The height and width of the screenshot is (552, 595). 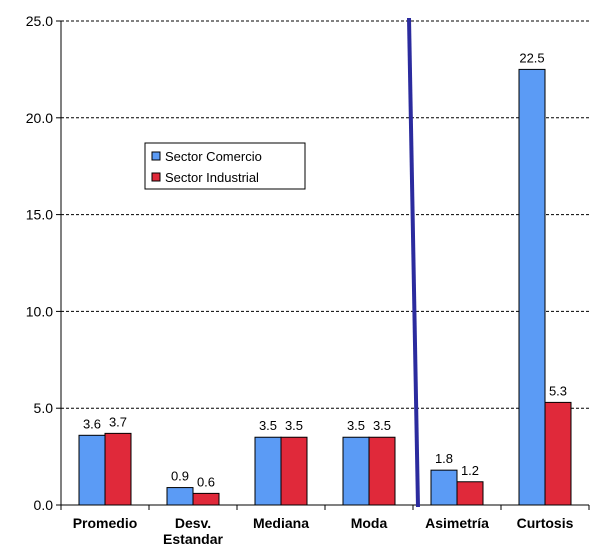 I want to click on y-tick-label: 25.0, so click(x=39, y=21).